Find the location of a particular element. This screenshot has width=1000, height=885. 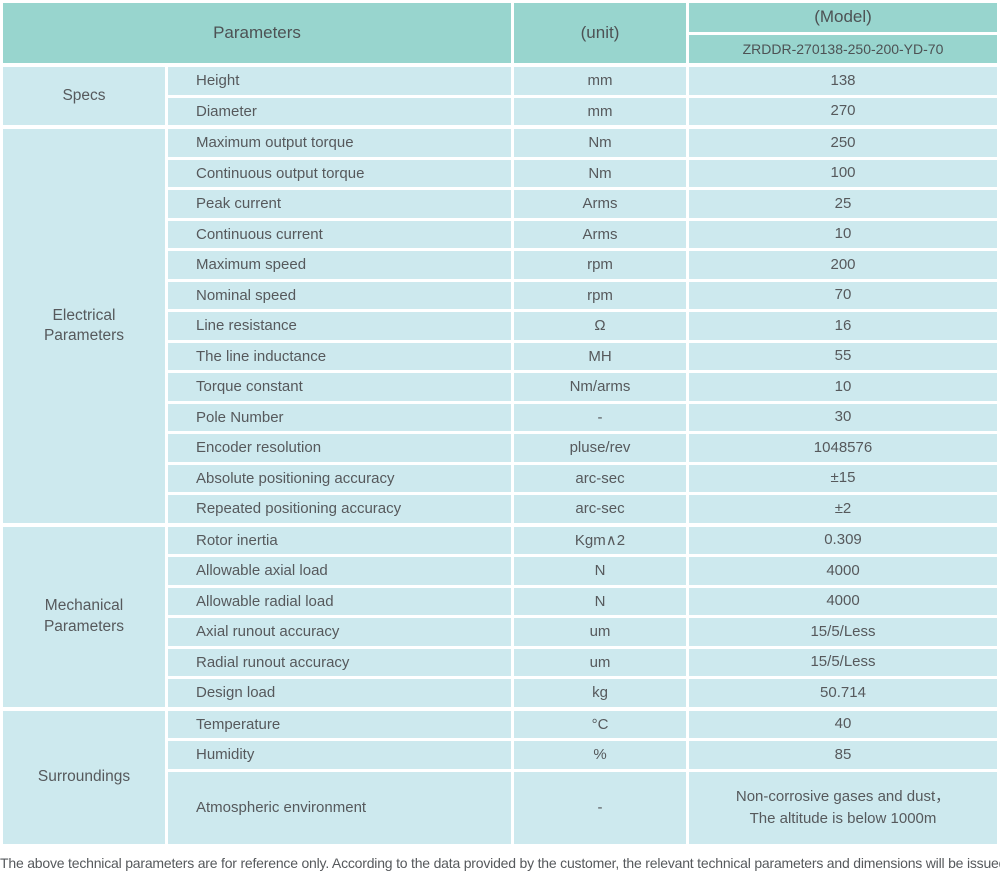

table-row: Peak current Arms 25 is located at coordinates (582, 204).